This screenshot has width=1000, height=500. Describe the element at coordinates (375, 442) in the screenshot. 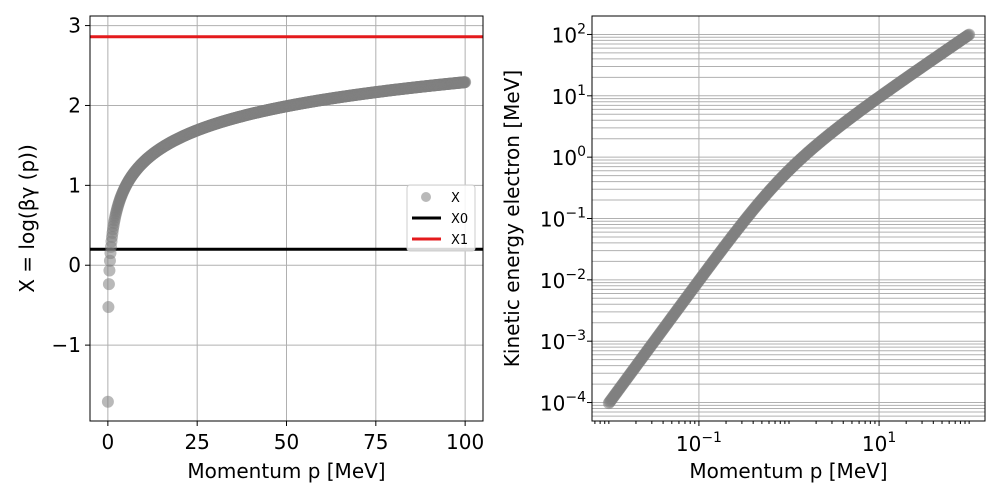

I see `x-tick-label: 75` at that location.